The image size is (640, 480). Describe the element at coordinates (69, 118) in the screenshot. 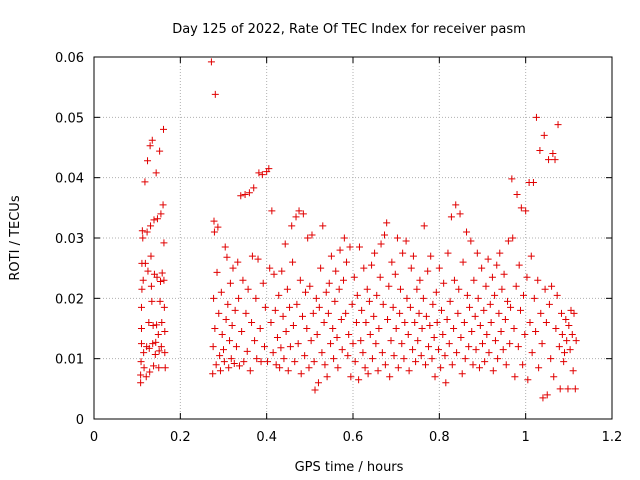

I see `y-tick-label: 0.05` at that location.